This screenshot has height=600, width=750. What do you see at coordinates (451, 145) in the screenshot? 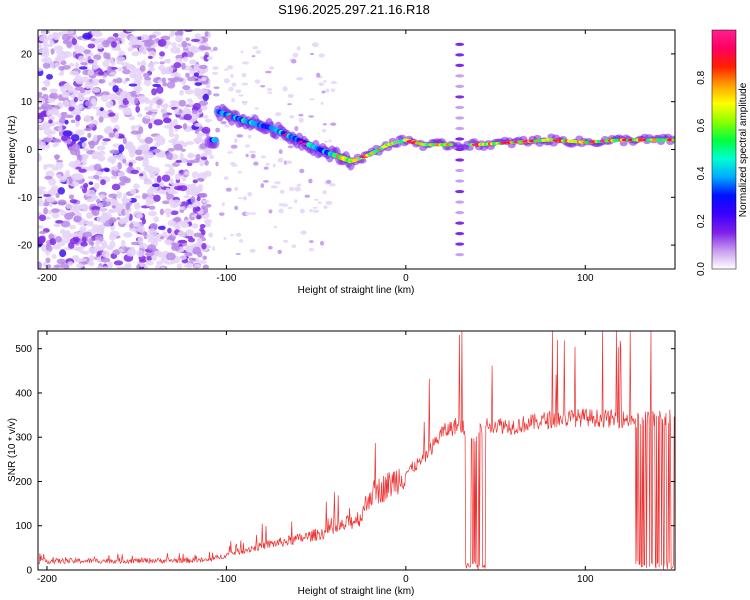
I see `ridge-core` at bounding box center [451, 145].